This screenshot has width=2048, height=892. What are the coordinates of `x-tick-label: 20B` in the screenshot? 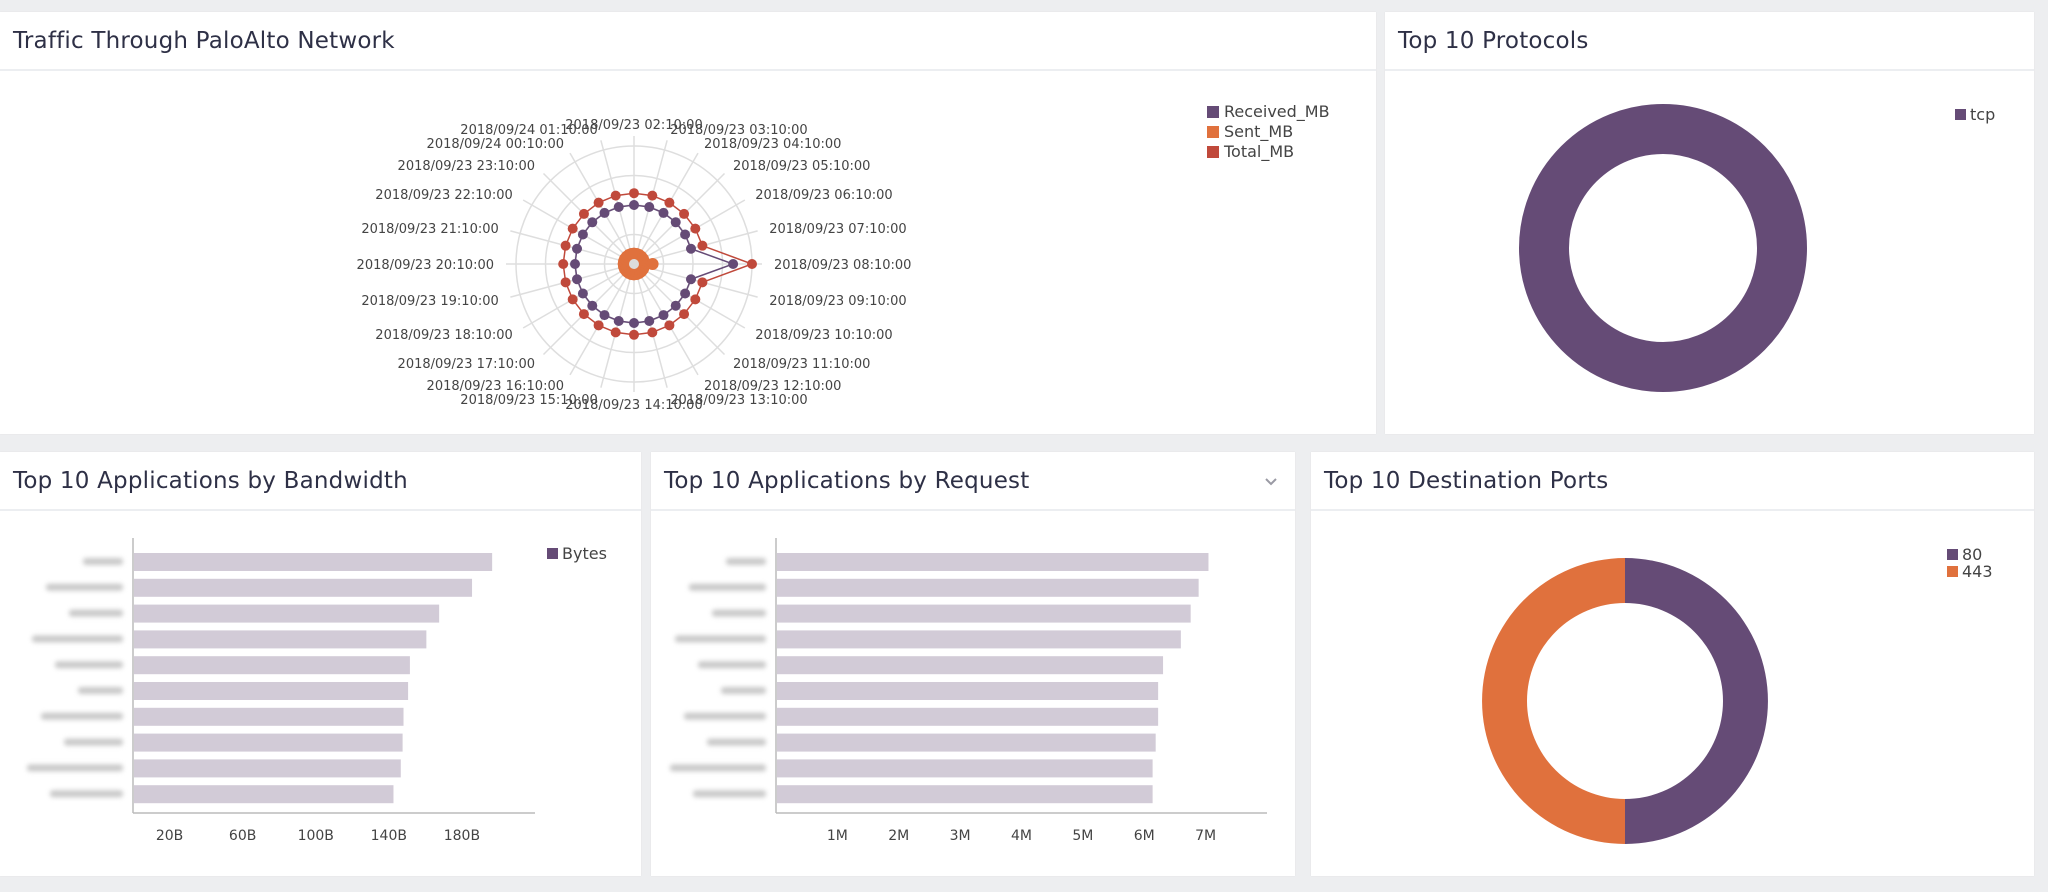 It's located at (169, 836).